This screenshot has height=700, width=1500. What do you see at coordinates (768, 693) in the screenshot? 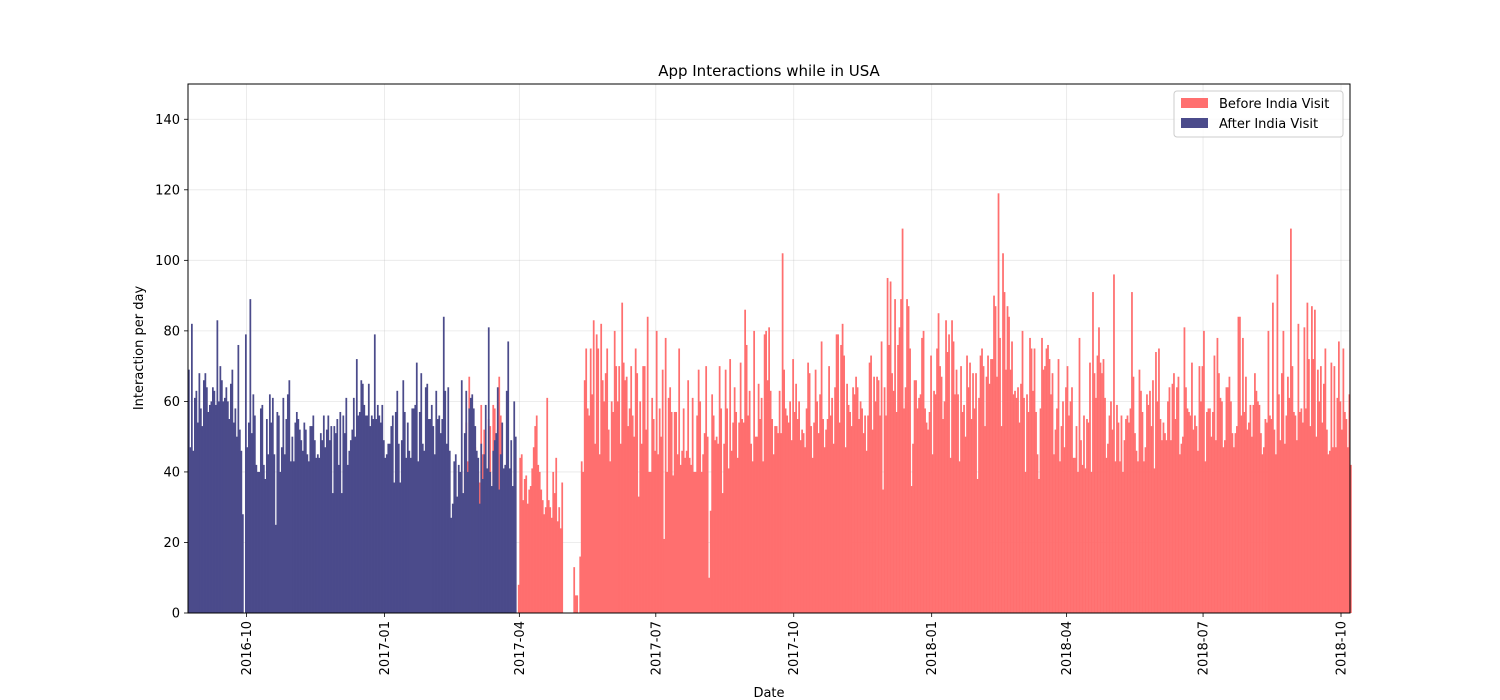
I see `x-axis-title: Date` at bounding box center [768, 693].